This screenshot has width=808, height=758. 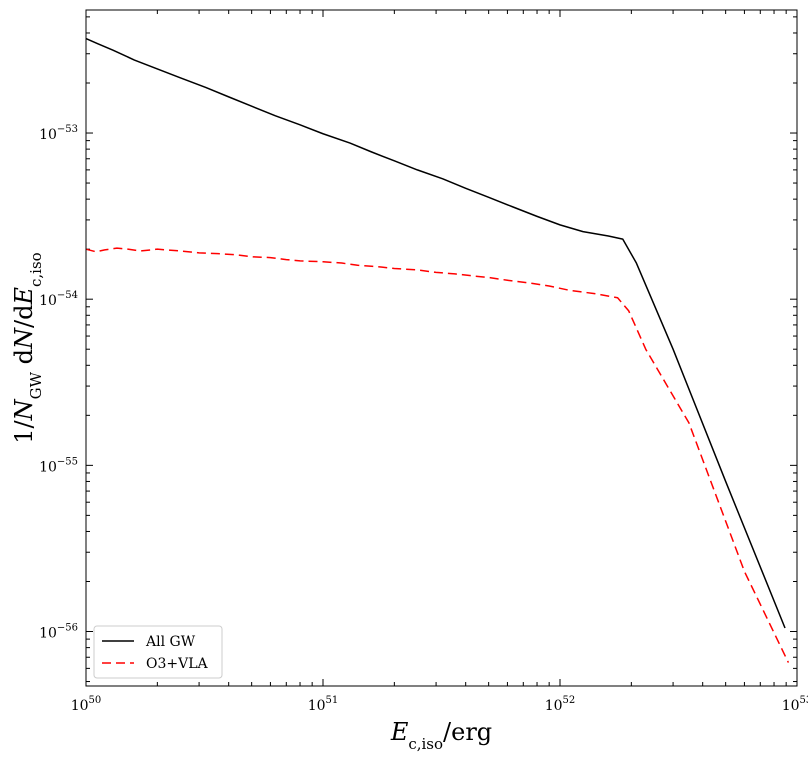 What do you see at coordinates (177, 664) in the screenshot?
I see `legend-label-o3-vla: O3+VLA` at bounding box center [177, 664].